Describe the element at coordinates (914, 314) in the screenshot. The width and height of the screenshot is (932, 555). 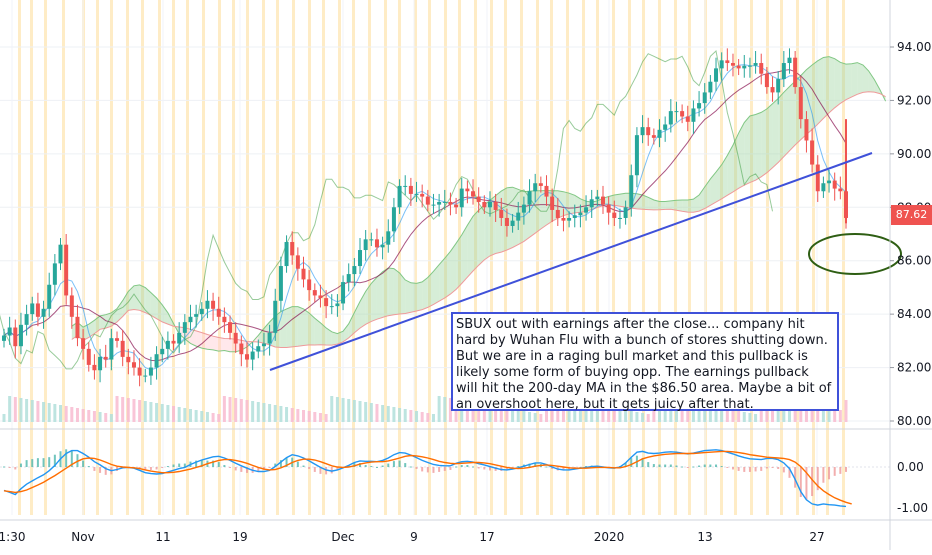
I see `price-tick-label: 84.00` at that location.